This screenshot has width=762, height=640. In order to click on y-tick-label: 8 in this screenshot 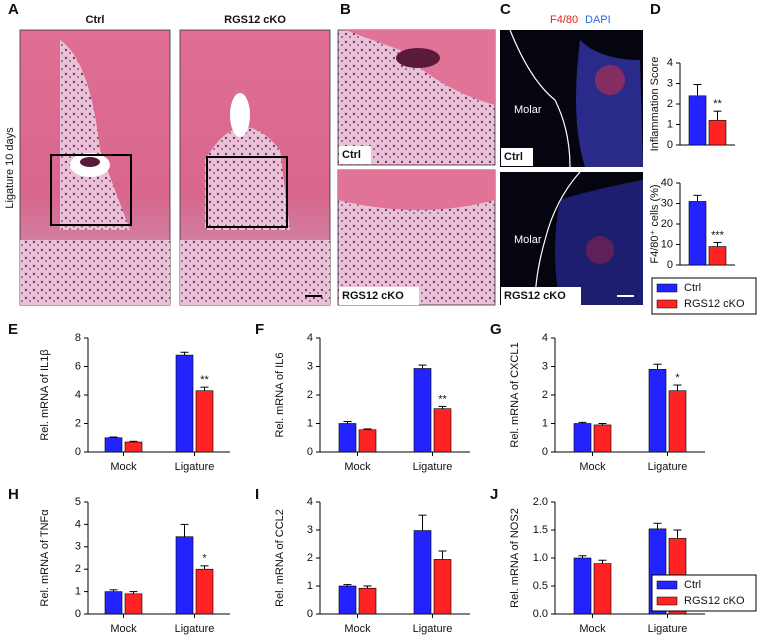, I will do `click(78, 338)`.